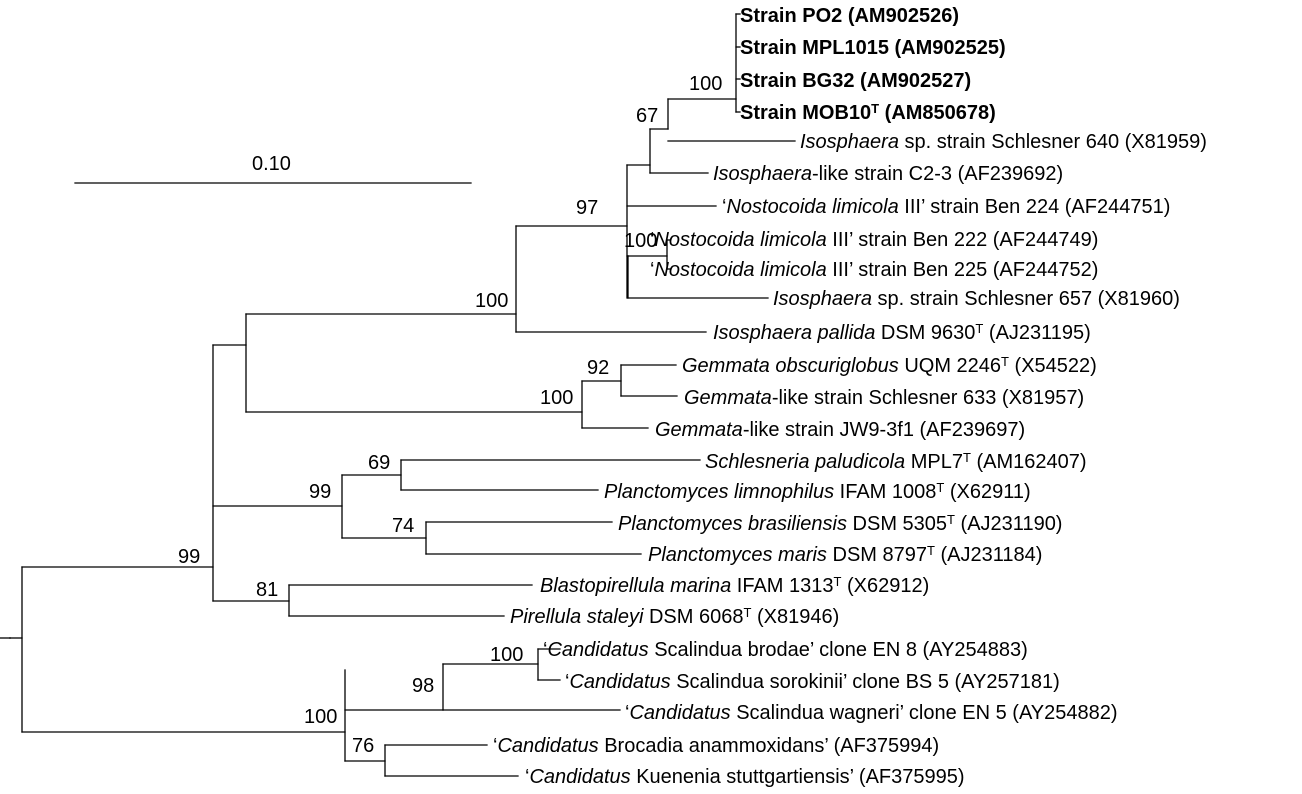 This screenshot has width=1302, height=794. What do you see at coordinates (963, 240) in the screenshot?
I see `taxon-label-part: III’ strain Ben 222 (AF244749)` at bounding box center [963, 240].